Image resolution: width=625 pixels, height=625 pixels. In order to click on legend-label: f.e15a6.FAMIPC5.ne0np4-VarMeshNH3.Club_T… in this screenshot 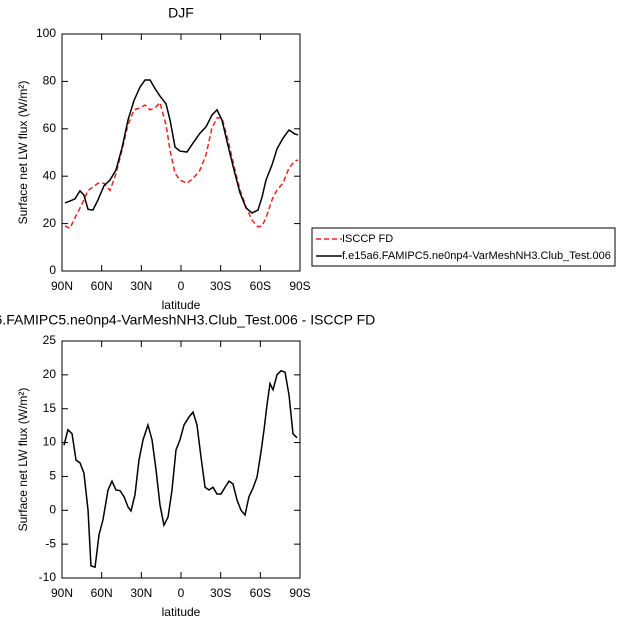, I will do `click(476, 256)`.